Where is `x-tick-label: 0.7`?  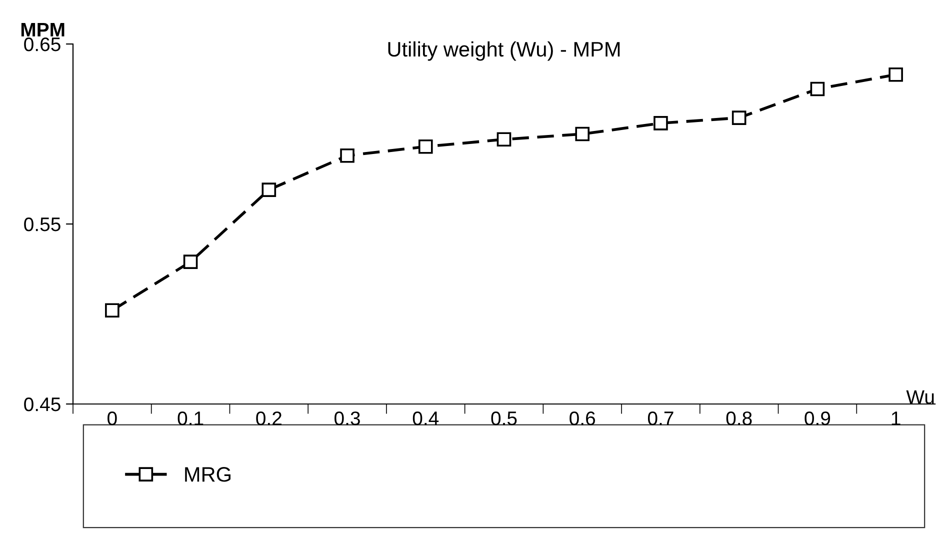
x-tick-label: 0.7 is located at coordinates (661, 418).